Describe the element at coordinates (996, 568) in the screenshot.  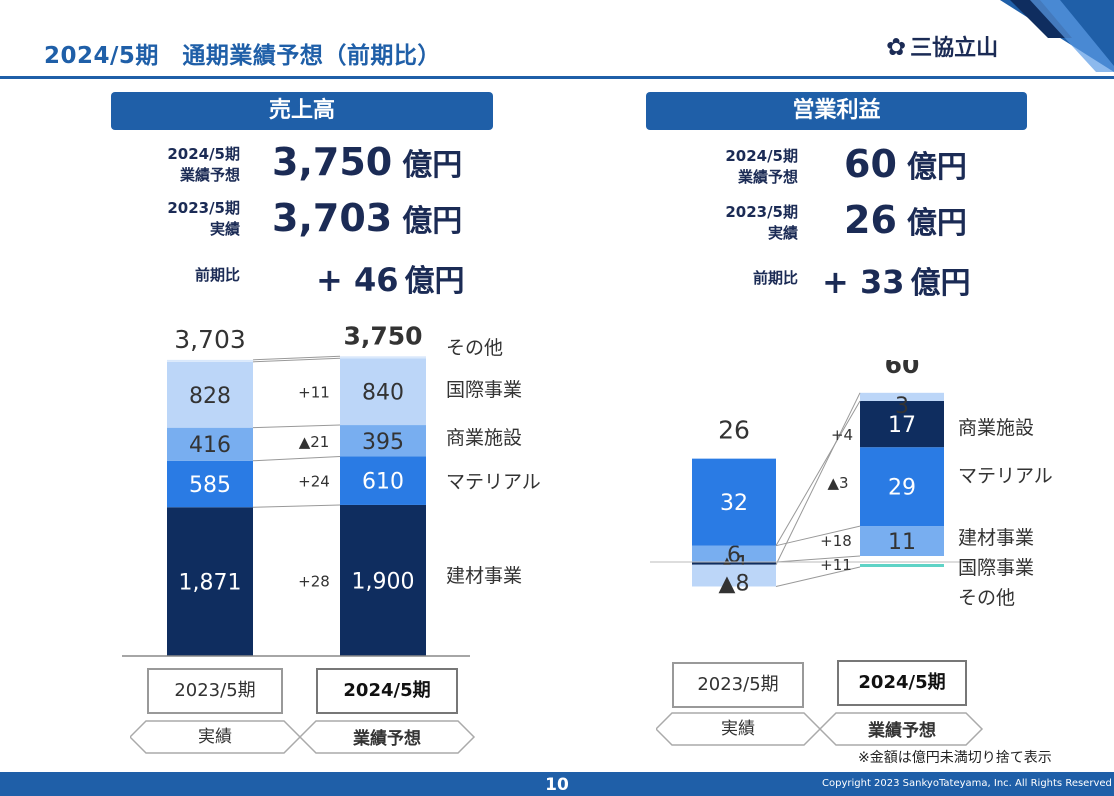
I see `profit-legend-label: 国際事業` at that location.